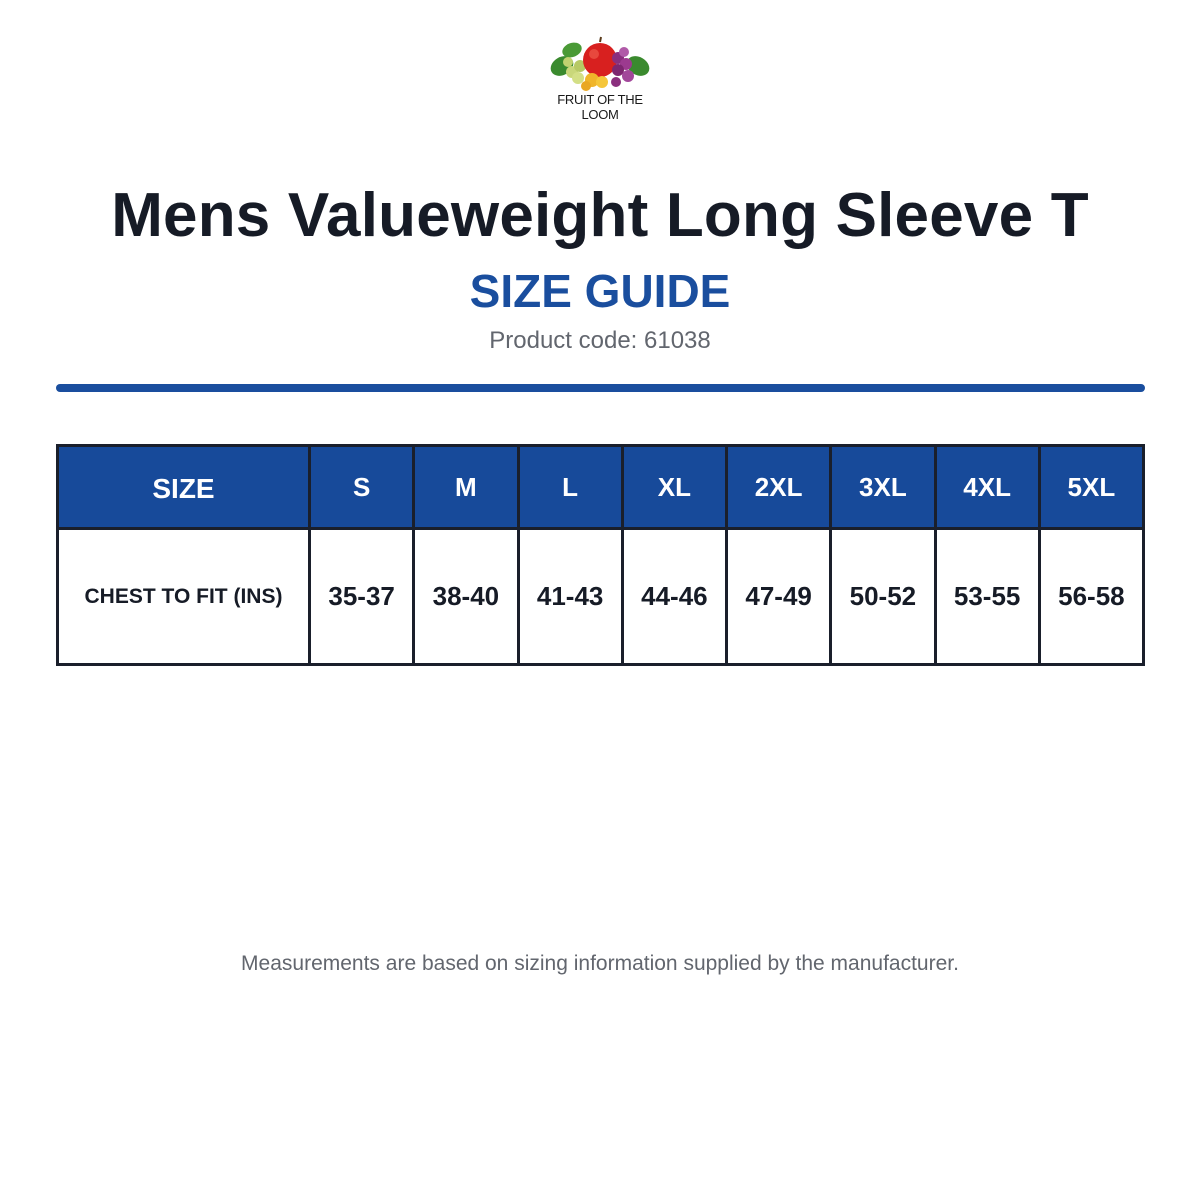 Image resolution: width=1200 pixels, height=1200 pixels. What do you see at coordinates (674, 487) in the screenshot?
I see `size-header-cell: XL` at bounding box center [674, 487].